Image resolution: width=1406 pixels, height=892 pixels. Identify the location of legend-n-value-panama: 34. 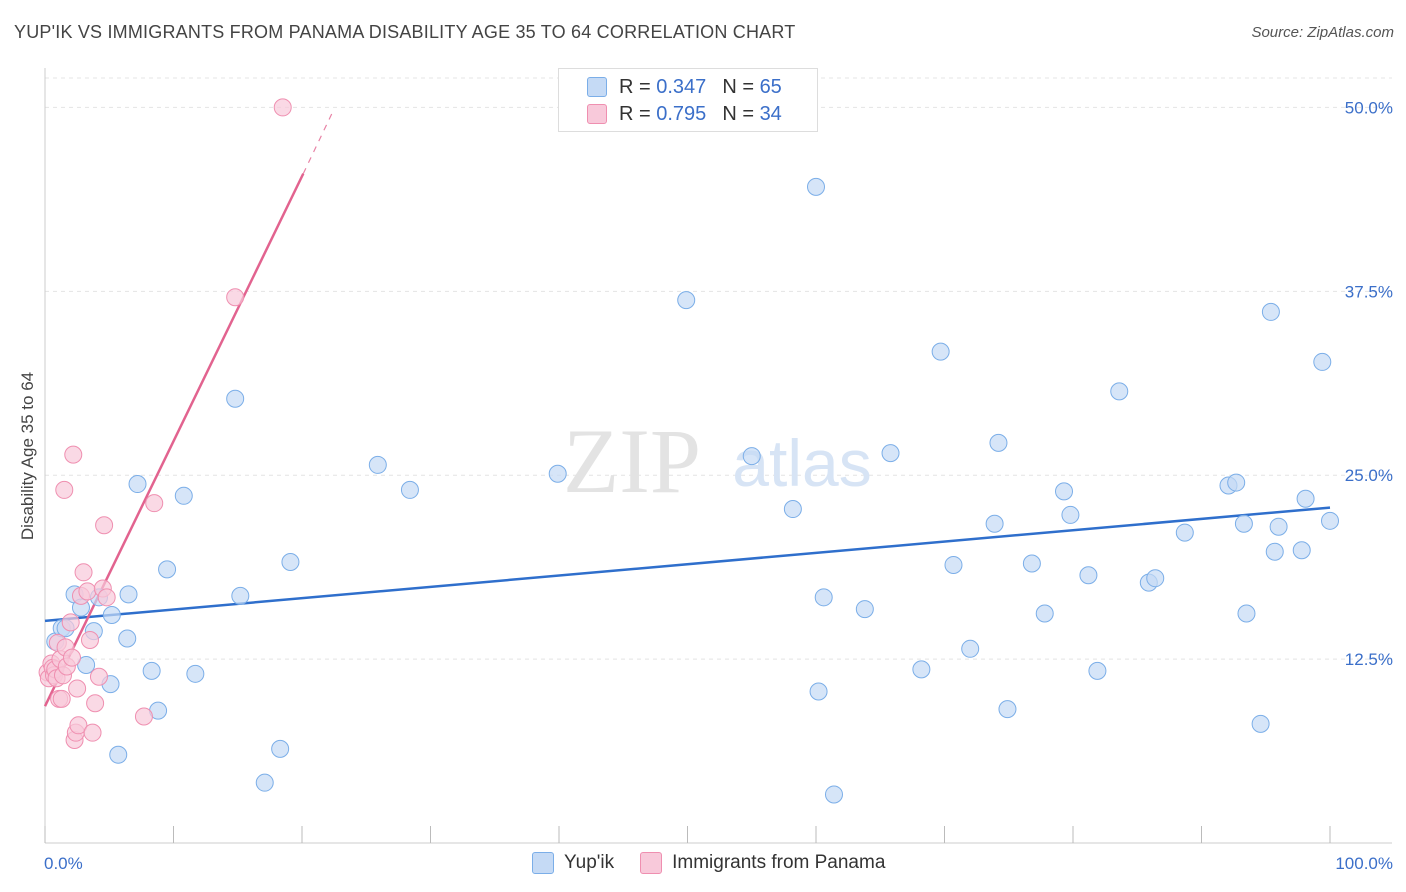
(770, 113).